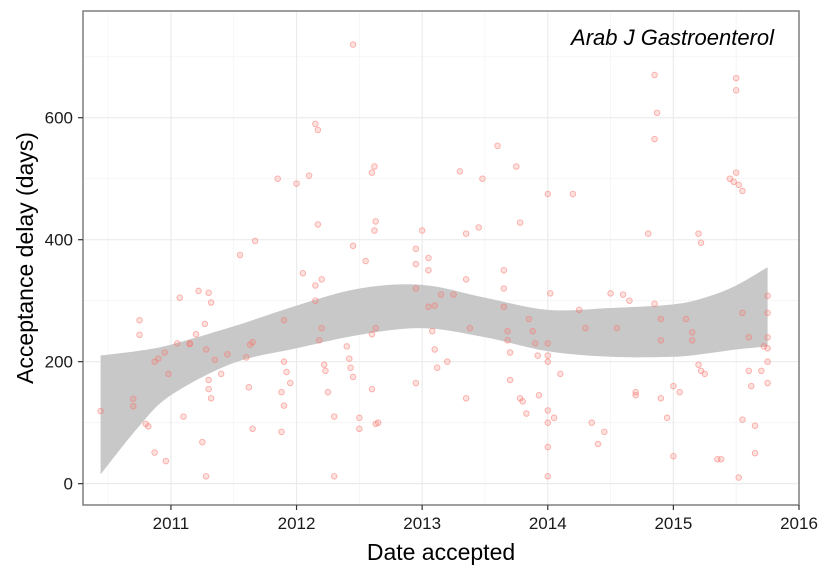 The height and width of the screenshot is (570, 825). Describe the element at coordinates (441, 552) in the screenshot. I see `x-axis-title: Date accepted` at that location.